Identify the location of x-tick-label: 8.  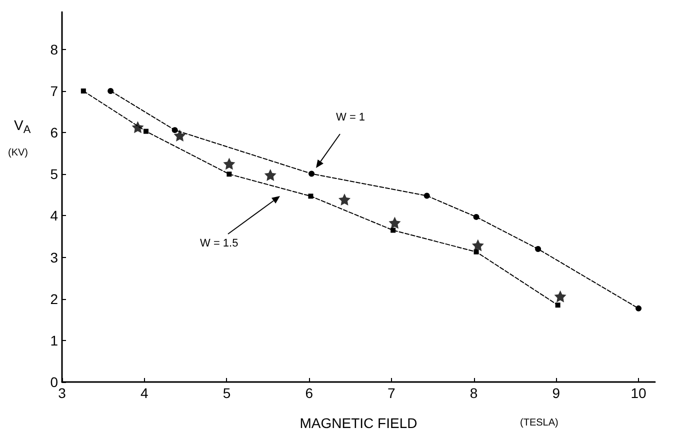
(474, 393).